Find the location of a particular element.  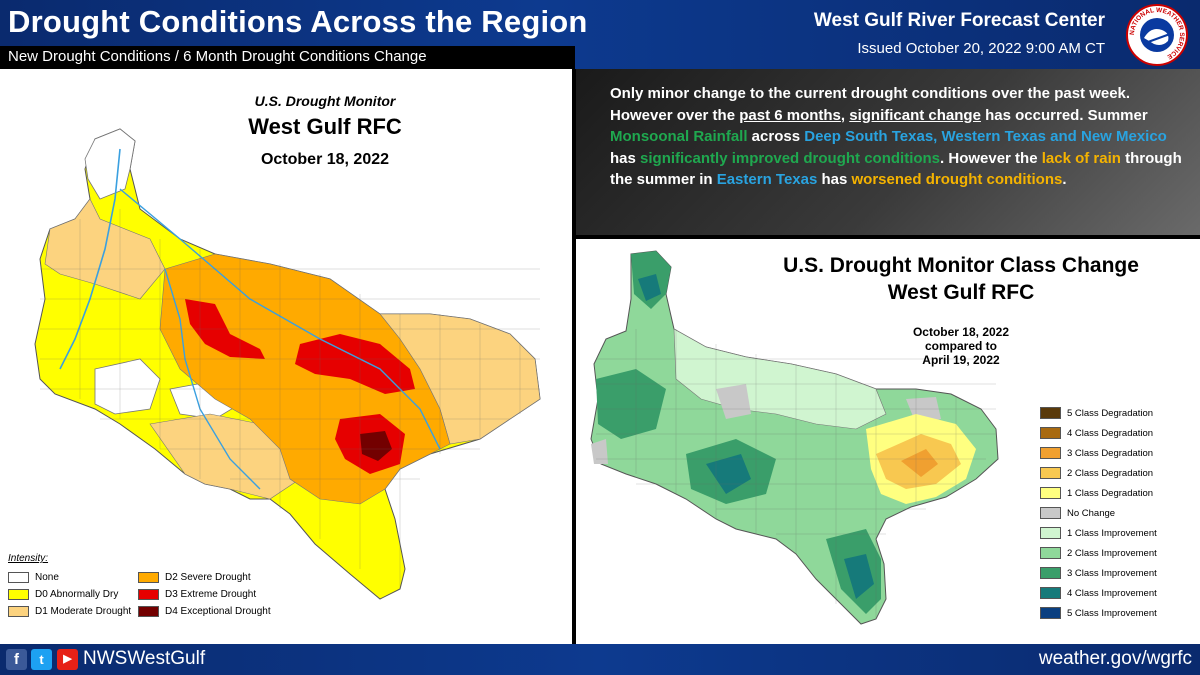

subtitle-bar is located at coordinates (287, 57).